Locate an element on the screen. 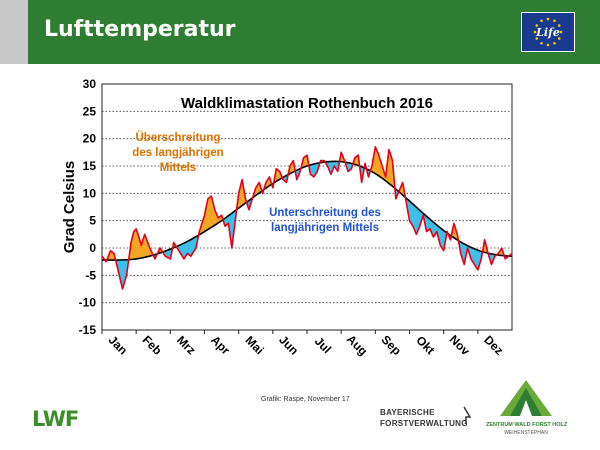 The height and width of the screenshot is (450, 600). x-tick-labels: Jan Feb Mrz Apr Mai Jun Jul Aug Sep Okt Nov Dez is located at coordinates (306, 345).